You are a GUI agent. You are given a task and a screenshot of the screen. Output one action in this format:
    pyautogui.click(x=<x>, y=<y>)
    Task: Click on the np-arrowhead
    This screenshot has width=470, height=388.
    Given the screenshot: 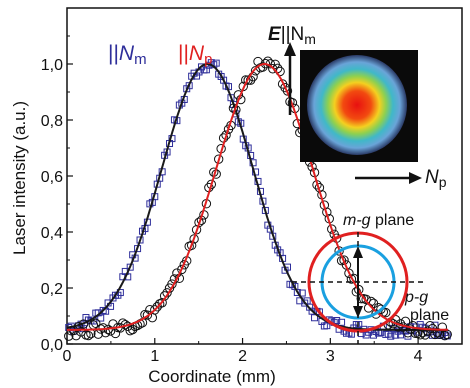 What is the action you would take?
    pyautogui.click(x=415, y=178)
    